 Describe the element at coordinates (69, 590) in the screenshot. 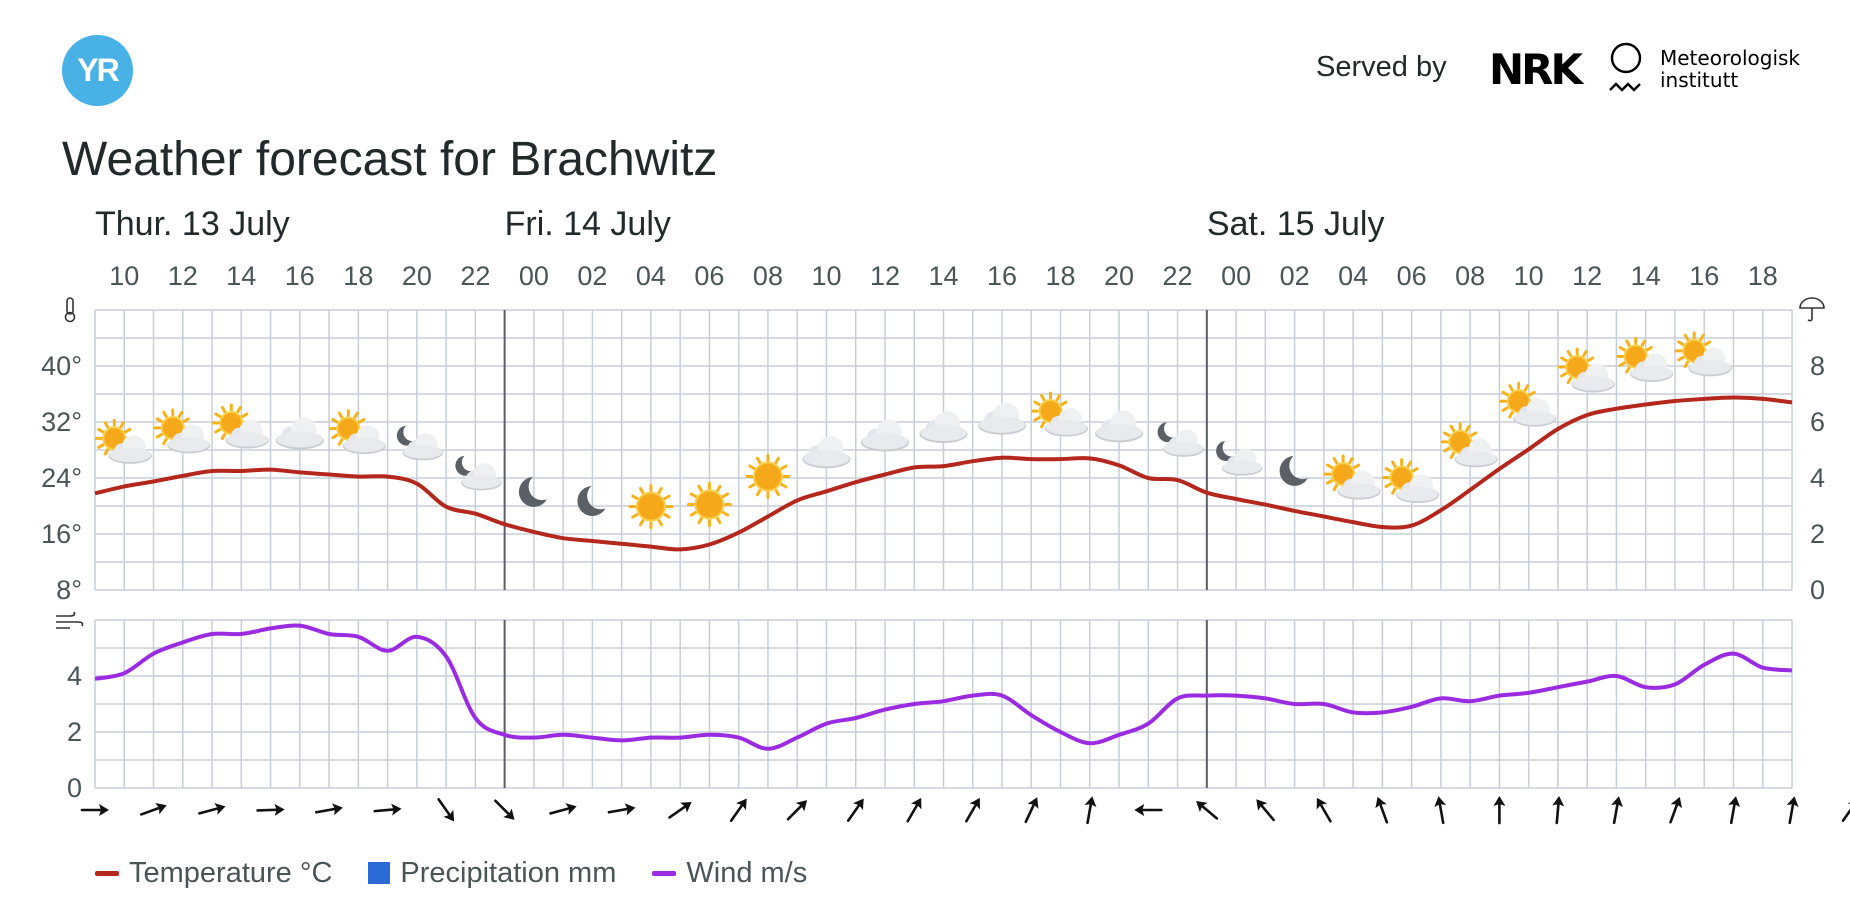

I see `temperature-axis-tick: 8°` at that location.